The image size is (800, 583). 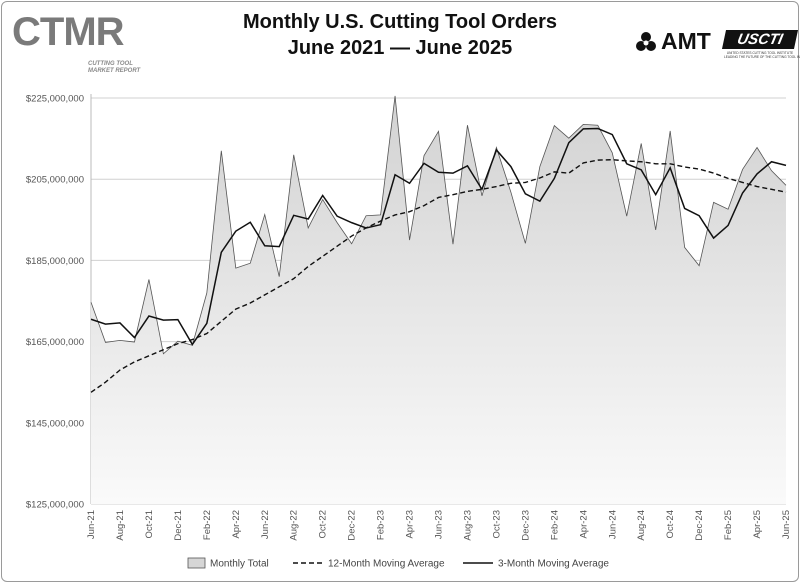 I want to click on logo-text: CTMR, so click(x=68, y=32).